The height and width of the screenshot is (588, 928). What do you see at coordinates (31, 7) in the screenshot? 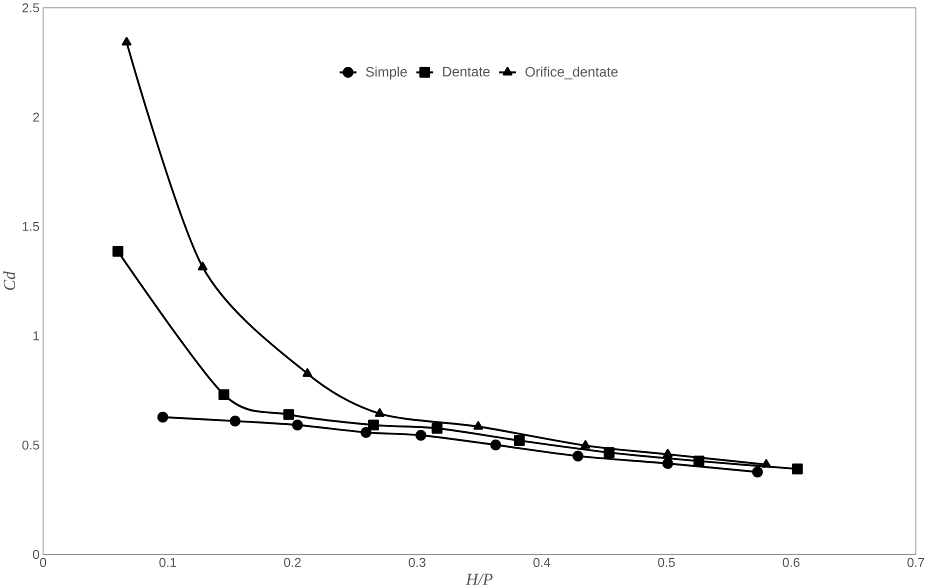
I see `y-tick-label: 2.5` at bounding box center [31, 7].